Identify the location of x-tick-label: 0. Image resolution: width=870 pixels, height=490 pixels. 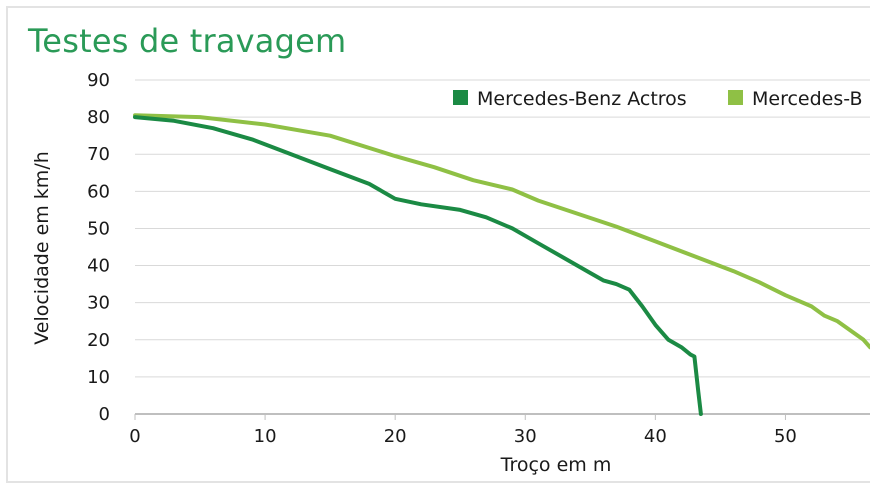
(134, 436).